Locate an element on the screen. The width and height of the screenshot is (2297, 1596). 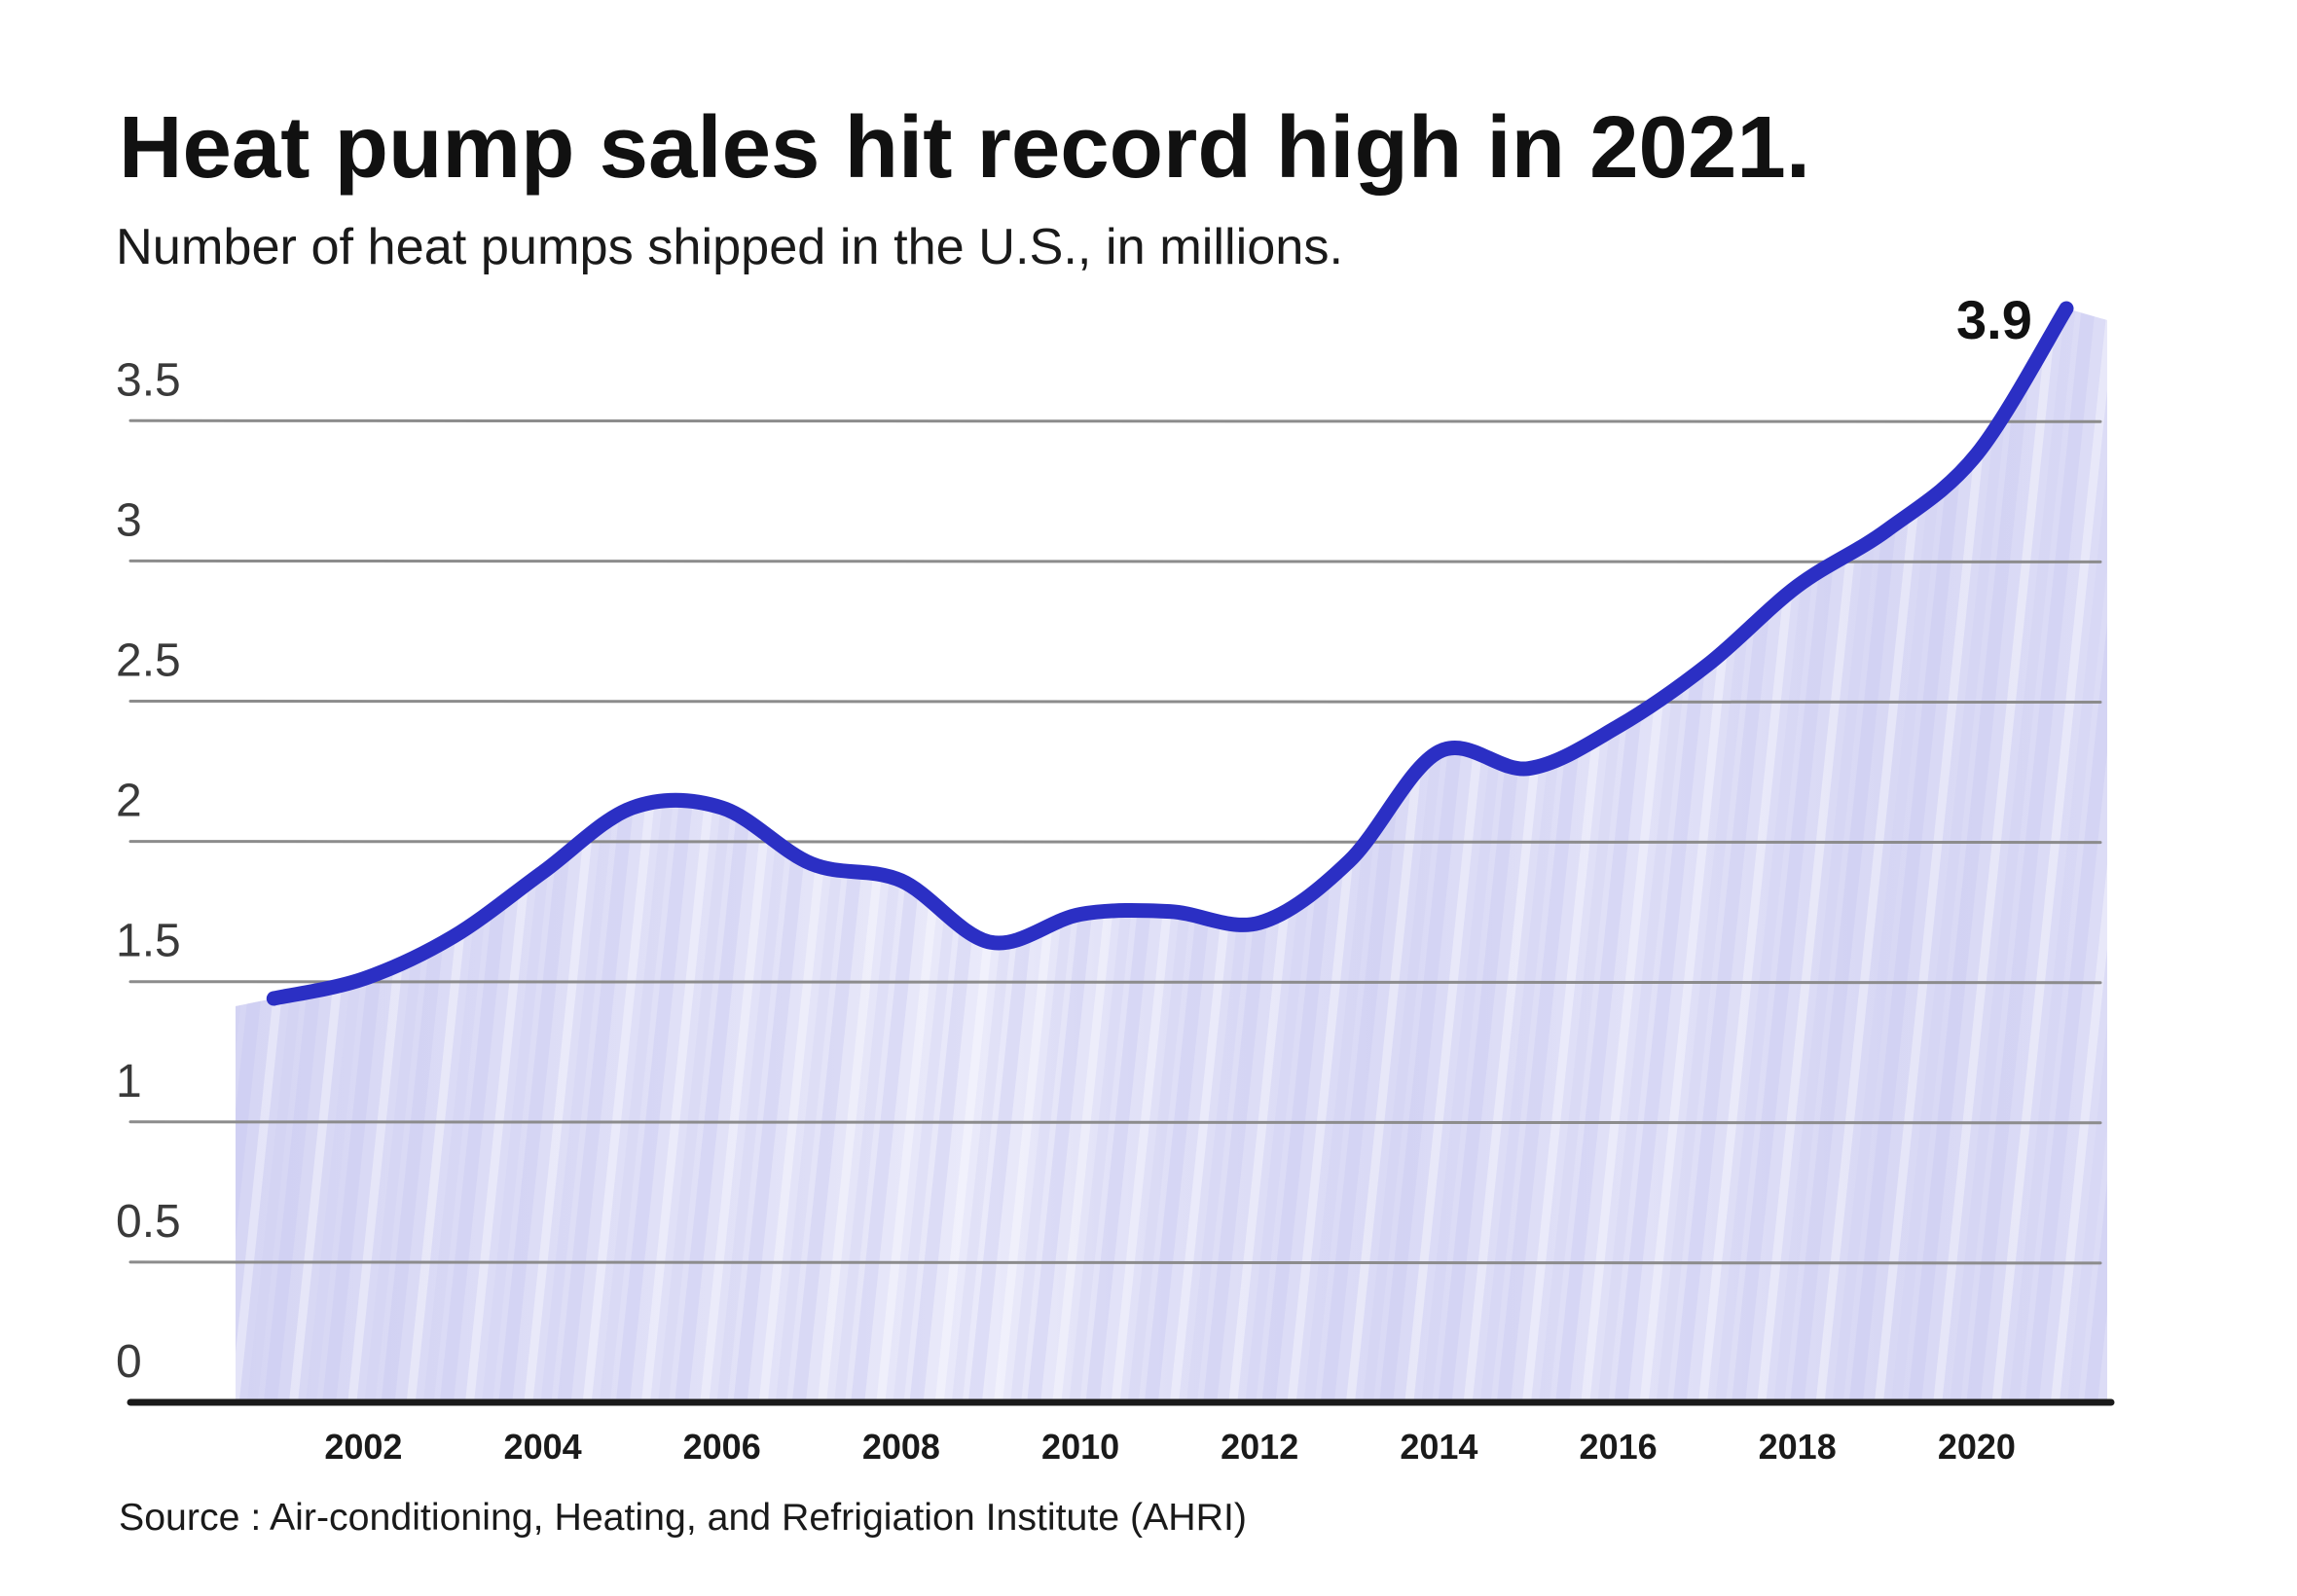
x-tick-label: 2008 is located at coordinates (901, 1447).